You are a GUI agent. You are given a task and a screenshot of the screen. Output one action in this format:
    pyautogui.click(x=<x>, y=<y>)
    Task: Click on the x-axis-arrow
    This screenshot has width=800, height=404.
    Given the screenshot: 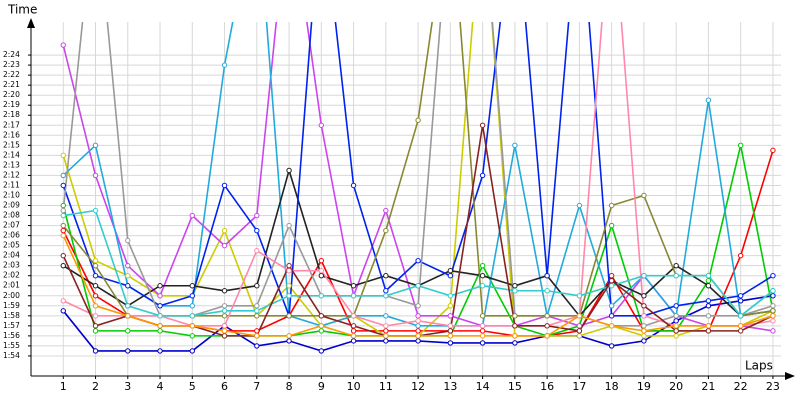 What is the action you would take?
    pyautogui.click(x=790, y=376)
    